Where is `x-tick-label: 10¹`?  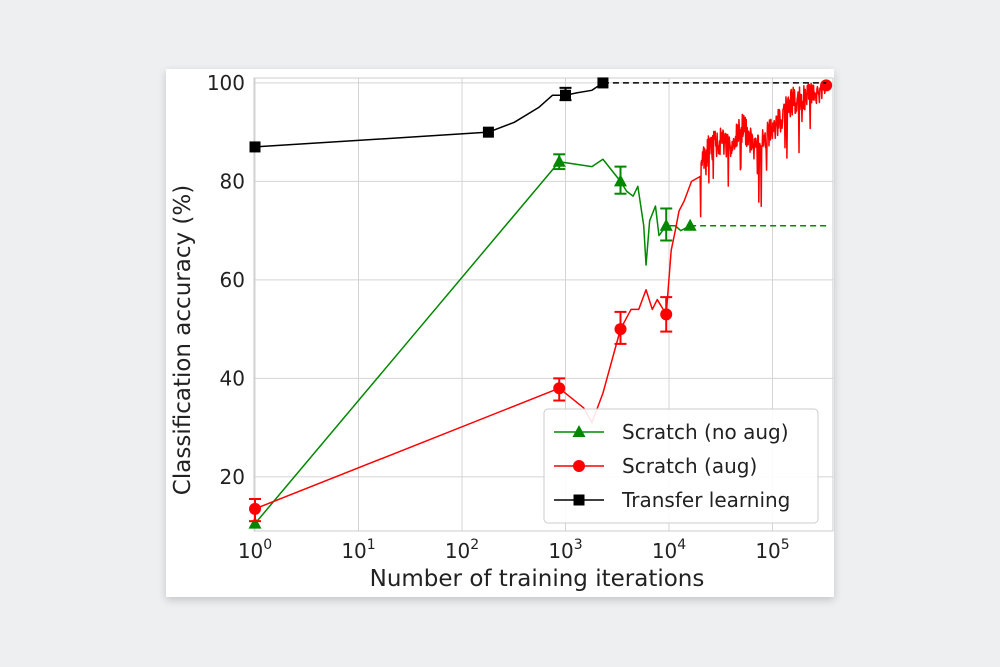
x-tick-label: 10¹ is located at coordinates (358, 550).